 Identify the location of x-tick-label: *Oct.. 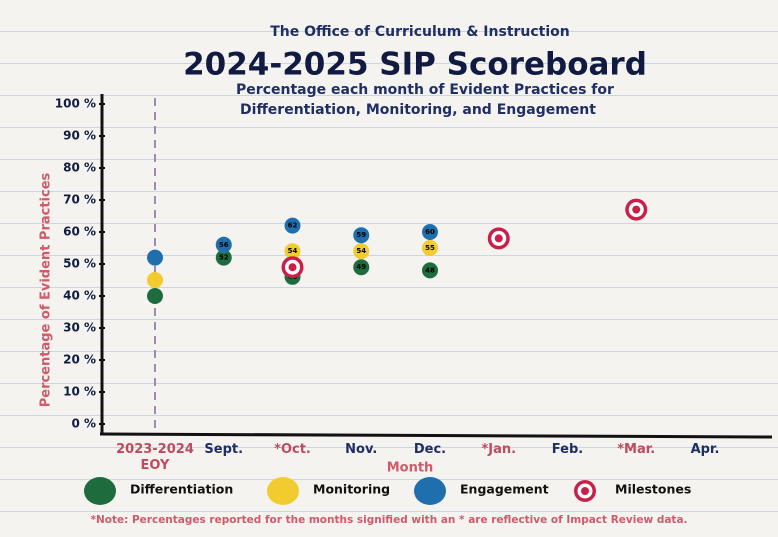
(292, 449).